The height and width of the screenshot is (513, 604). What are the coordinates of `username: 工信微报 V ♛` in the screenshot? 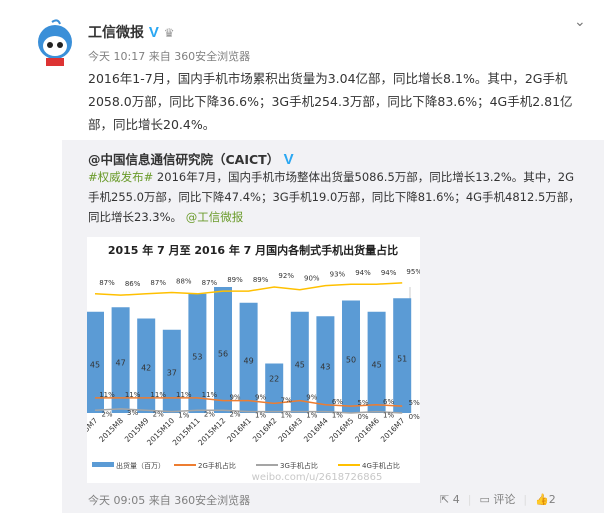 It's located at (131, 32).